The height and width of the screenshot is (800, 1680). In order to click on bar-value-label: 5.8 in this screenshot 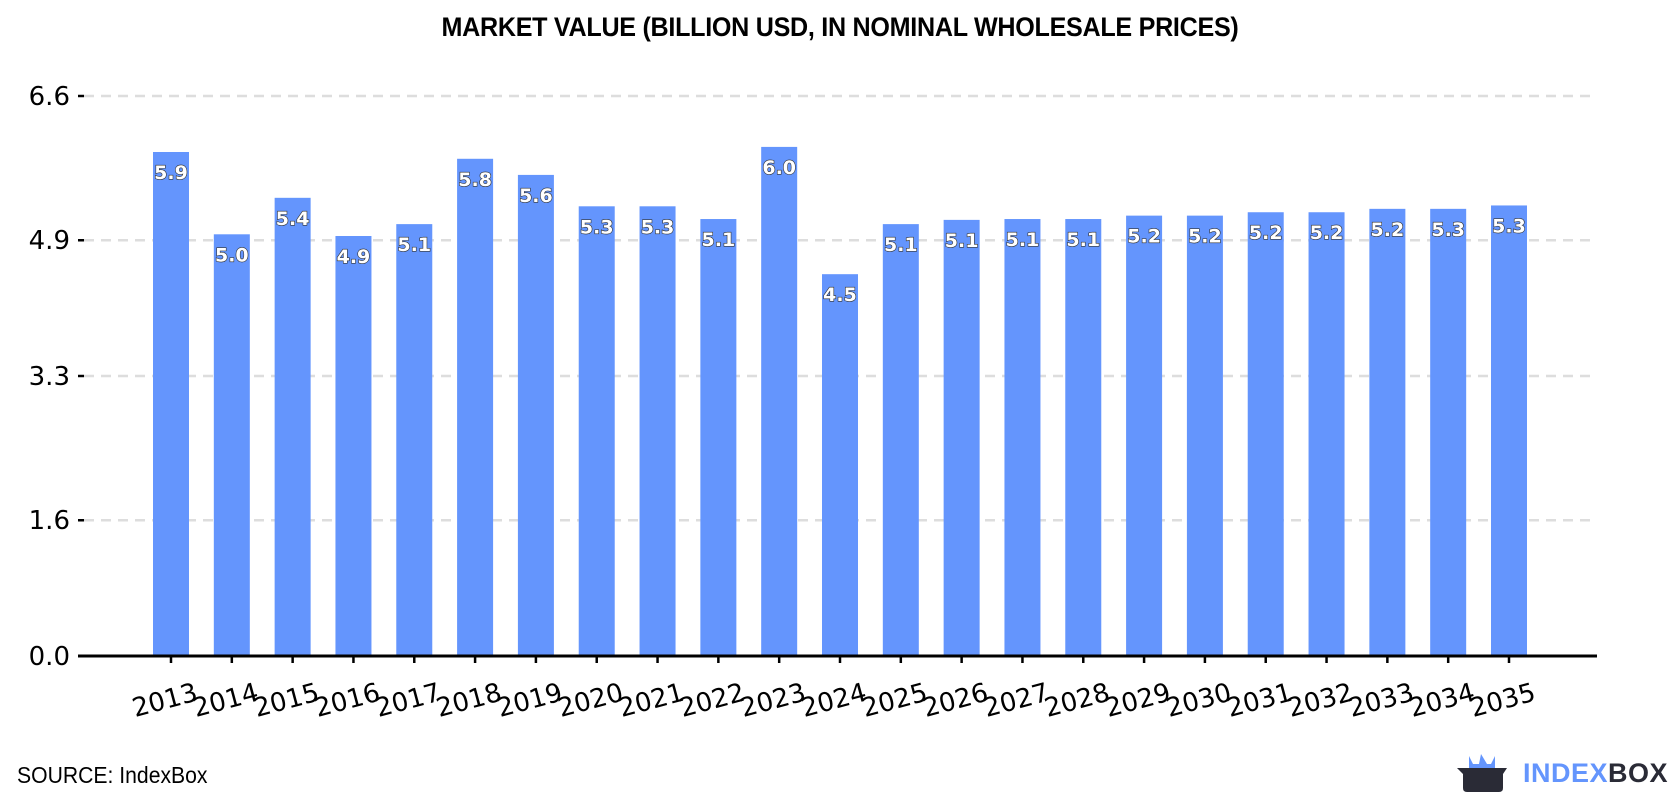, I will do `click(475, 180)`.